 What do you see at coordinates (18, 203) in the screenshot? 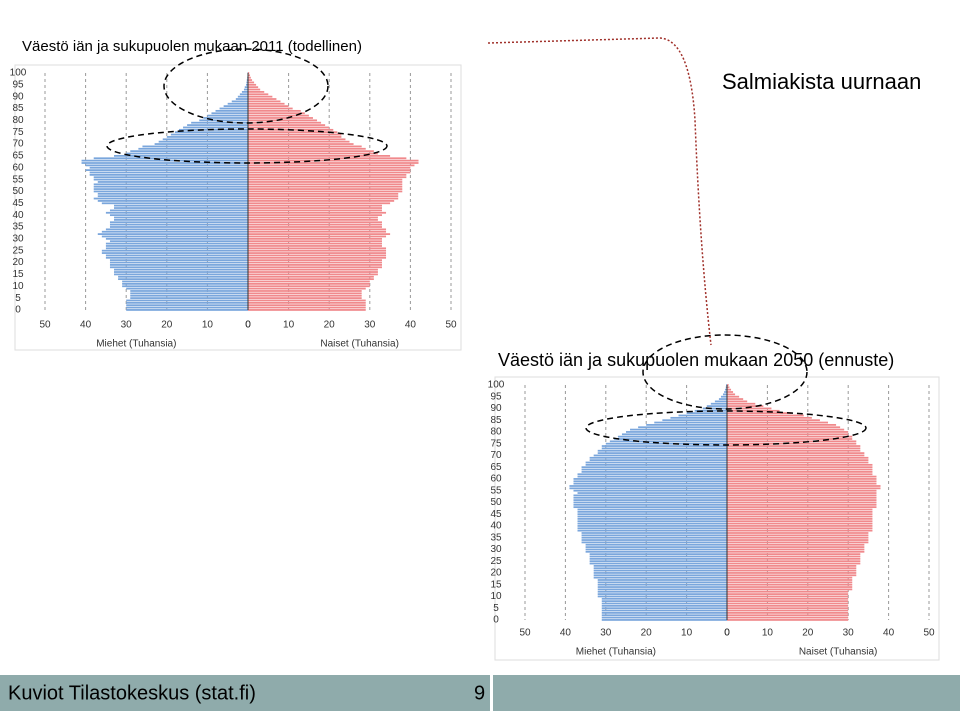
I see `y-tick-label: 45` at bounding box center [18, 203].